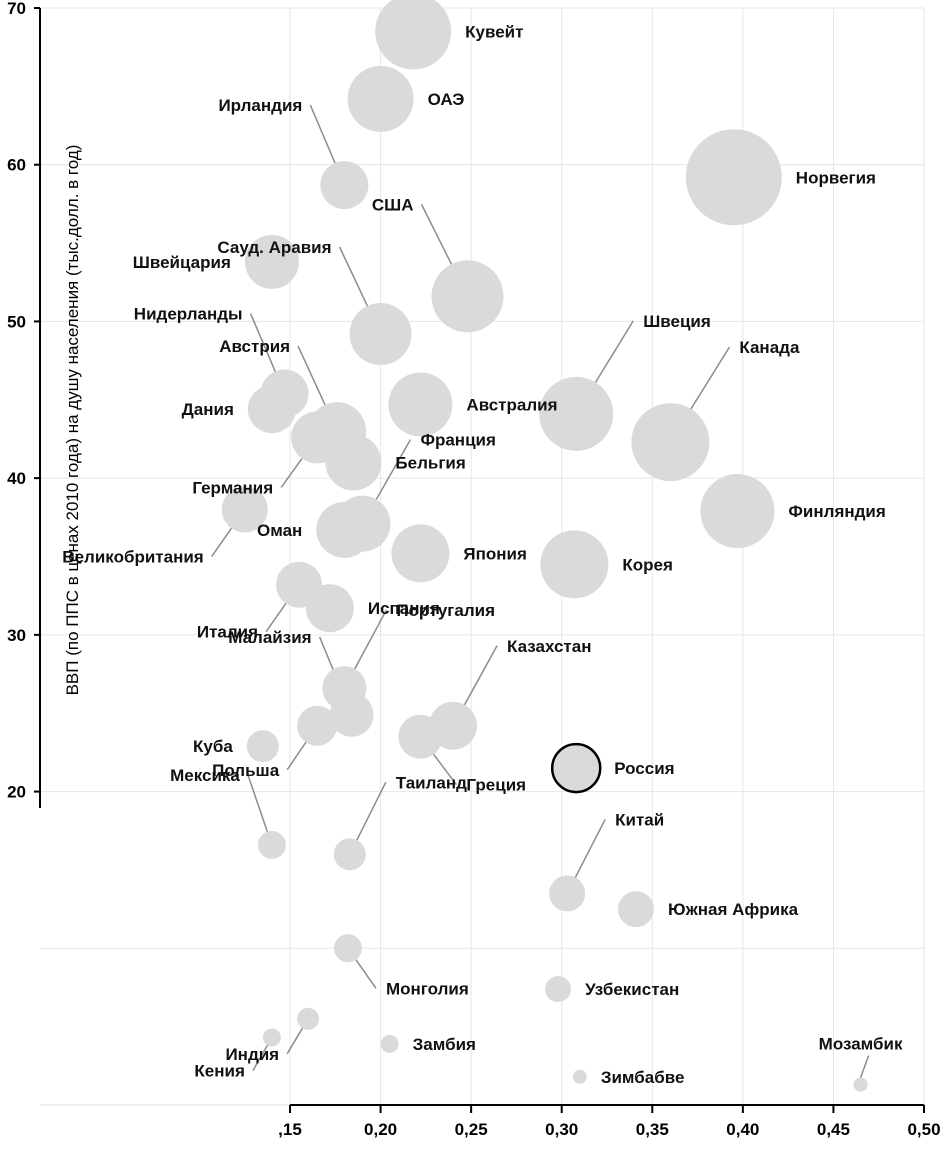 This screenshot has width=946, height=1150. I want to click on bubble-label: Куба, so click(213, 746).